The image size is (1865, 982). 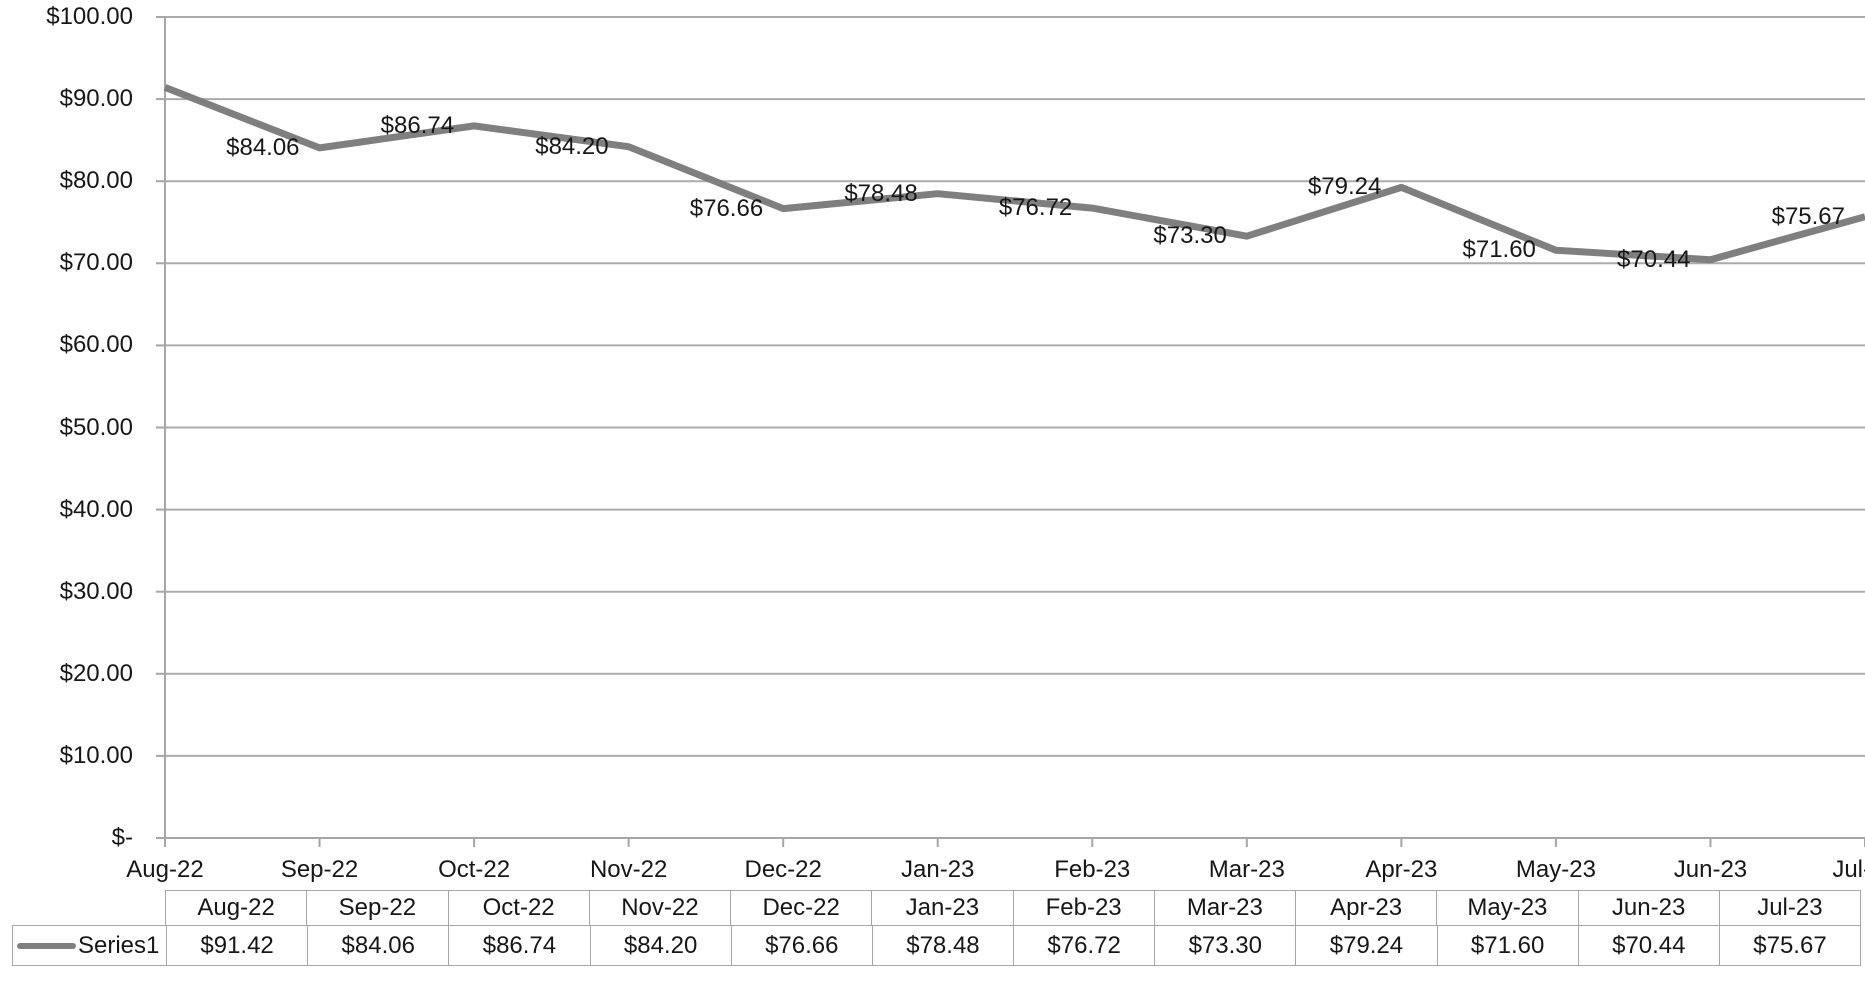 I want to click on data-label: $76.72, so click(x=1035, y=208).